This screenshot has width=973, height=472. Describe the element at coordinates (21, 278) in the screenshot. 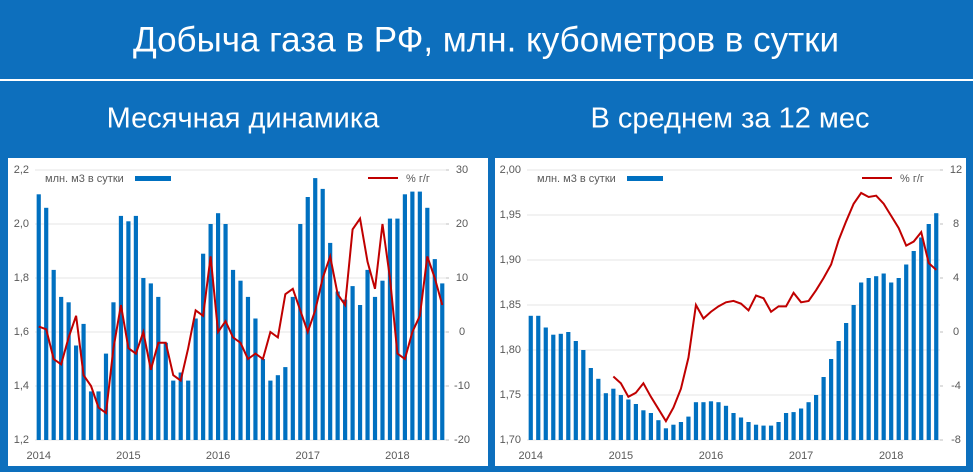

I see `y-tick-label: 1,8` at that location.